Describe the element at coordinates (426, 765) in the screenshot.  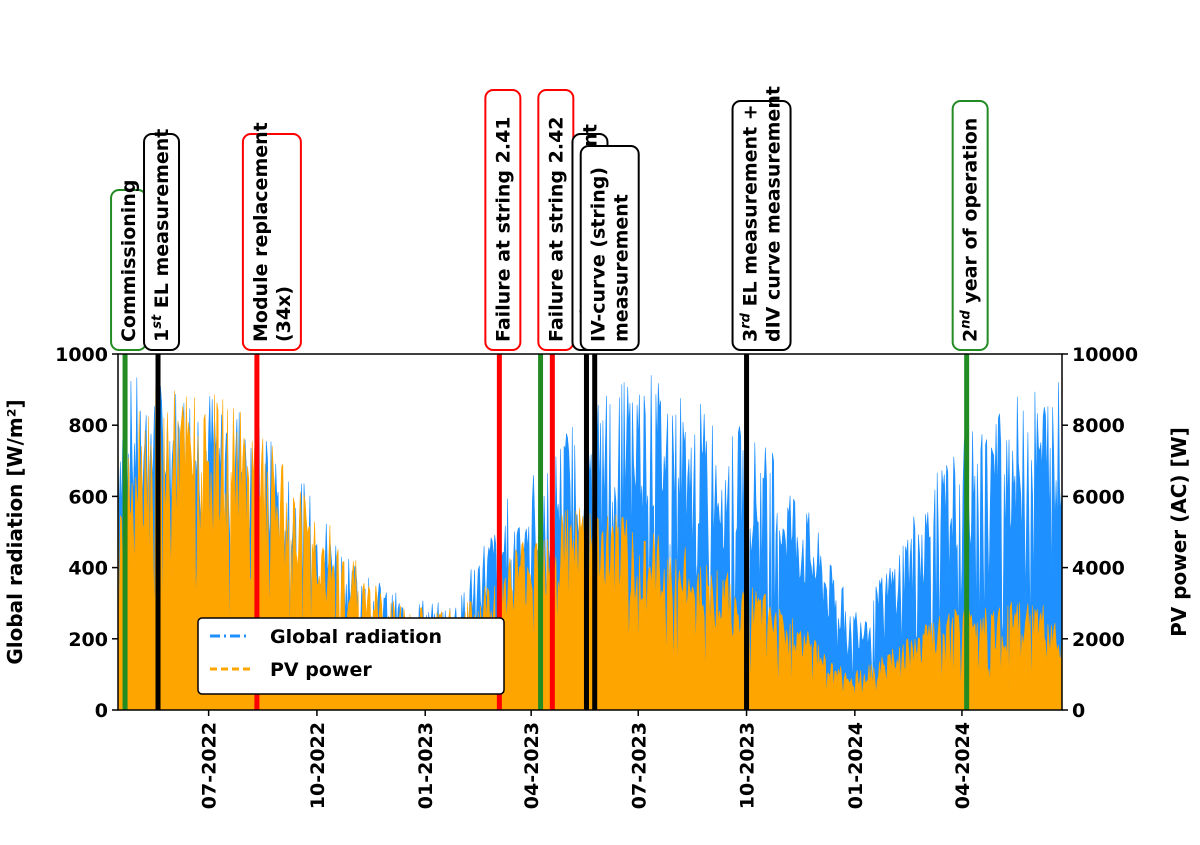
I see `x-tick-label: 01-2023` at that location.